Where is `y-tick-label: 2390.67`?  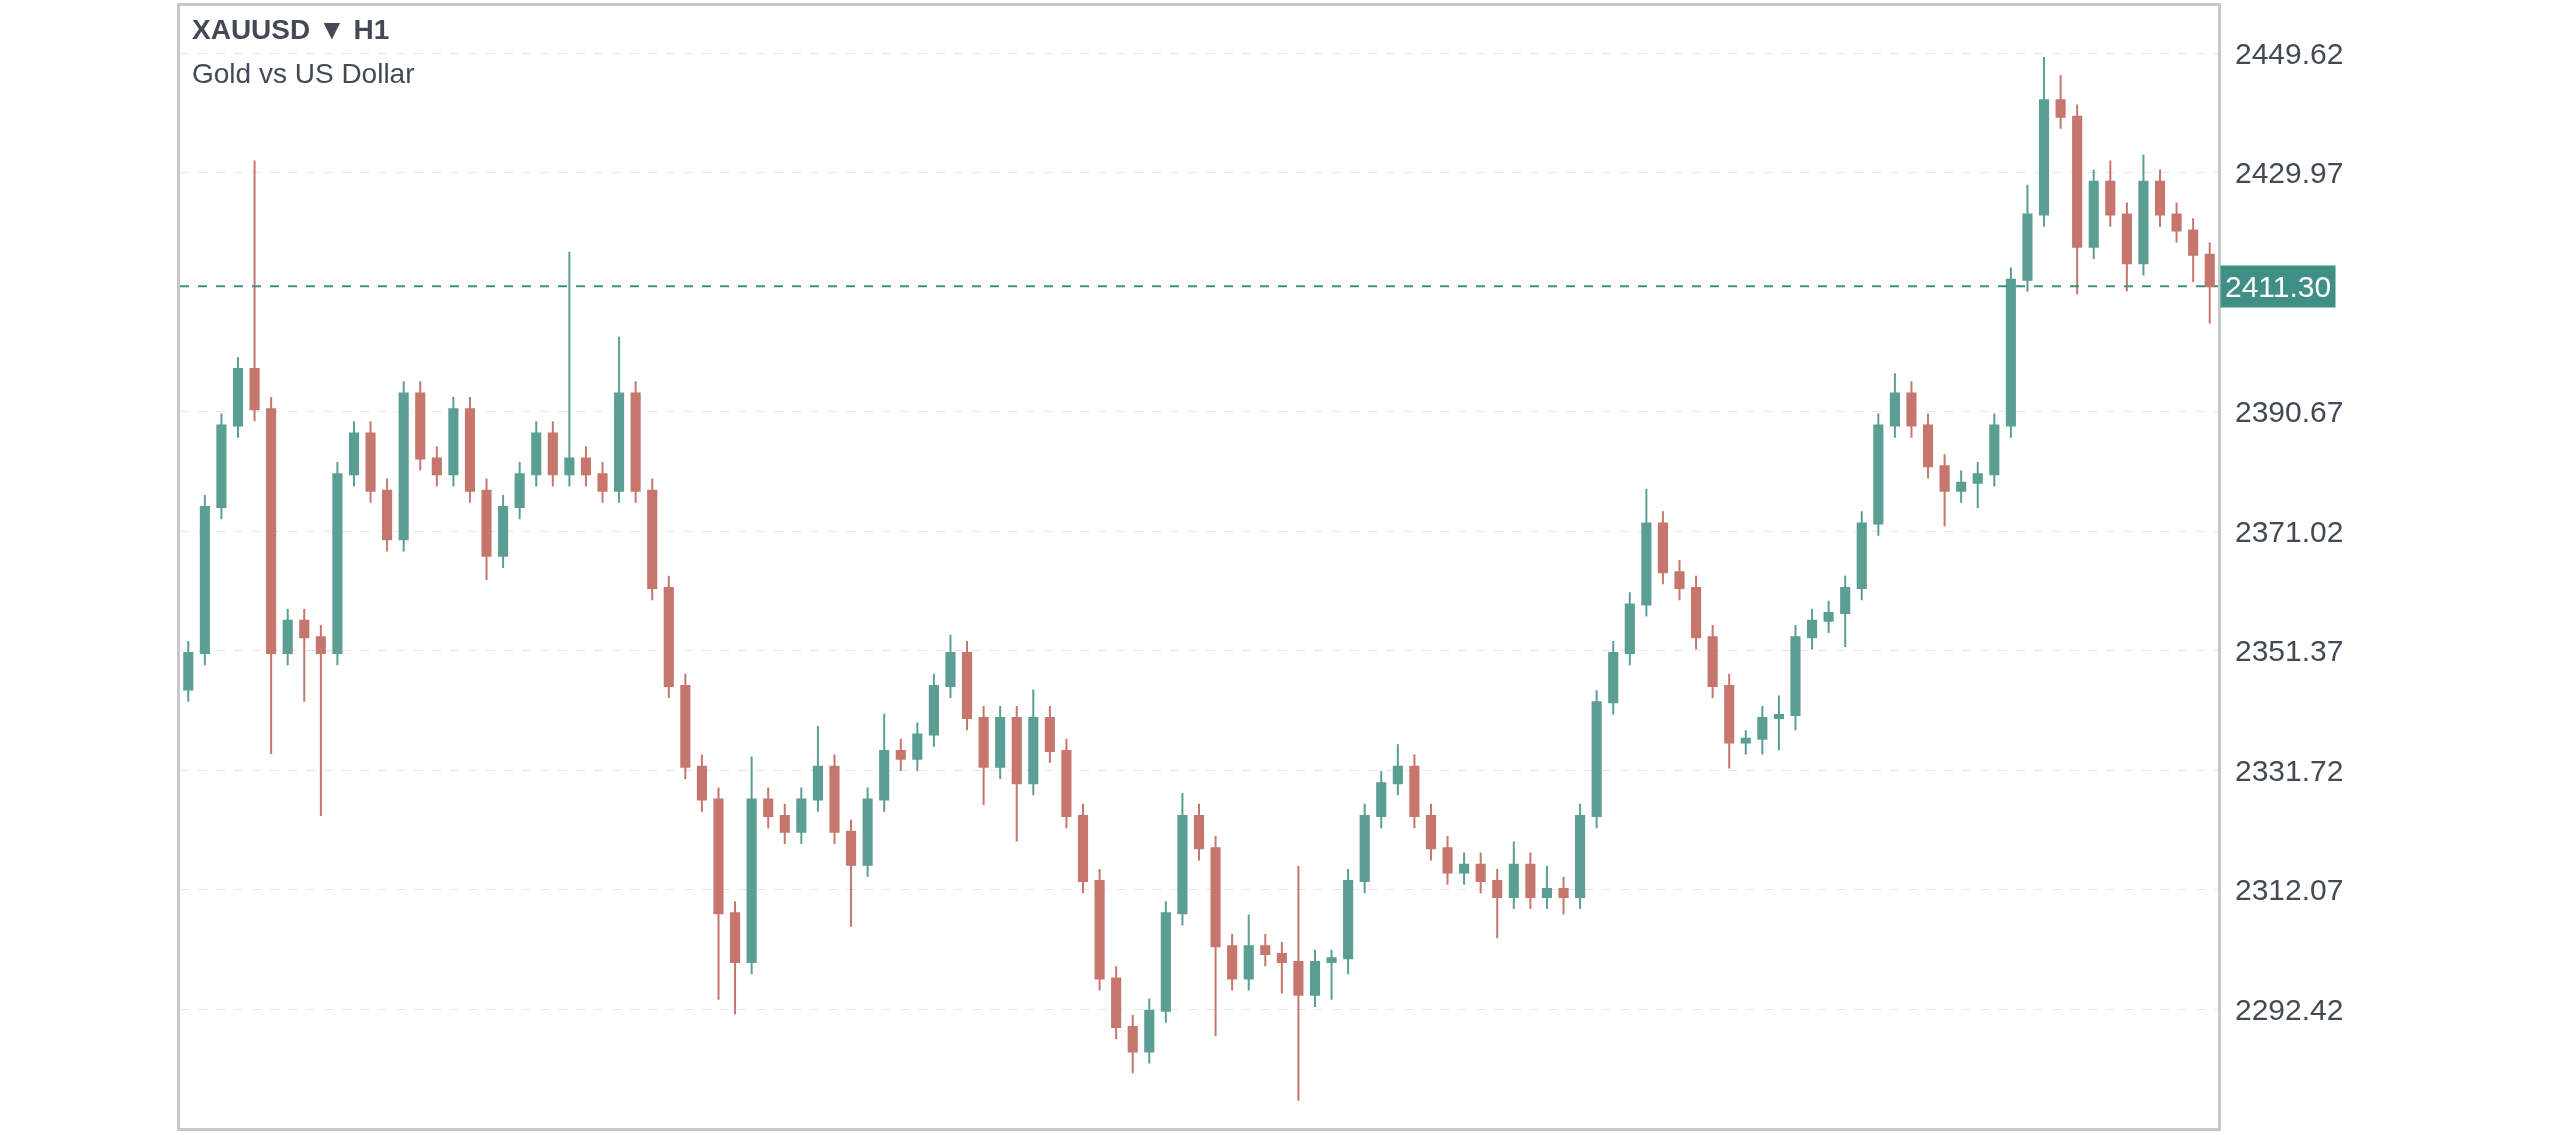
y-tick-label: 2390.67 is located at coordinates (2289, 412).